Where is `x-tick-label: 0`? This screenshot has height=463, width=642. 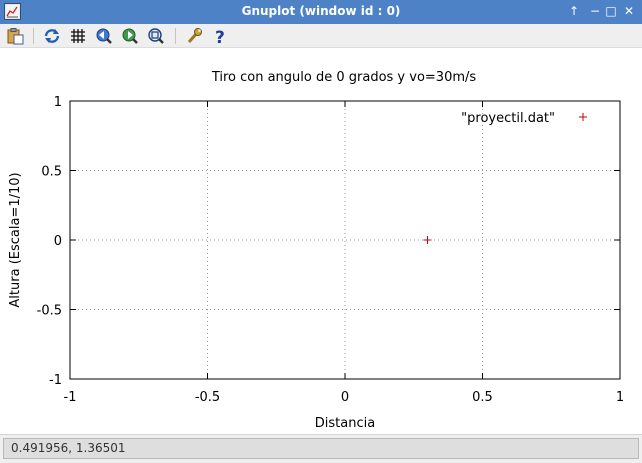
x-tick-label: 0 is located at coordinates (345, 397).